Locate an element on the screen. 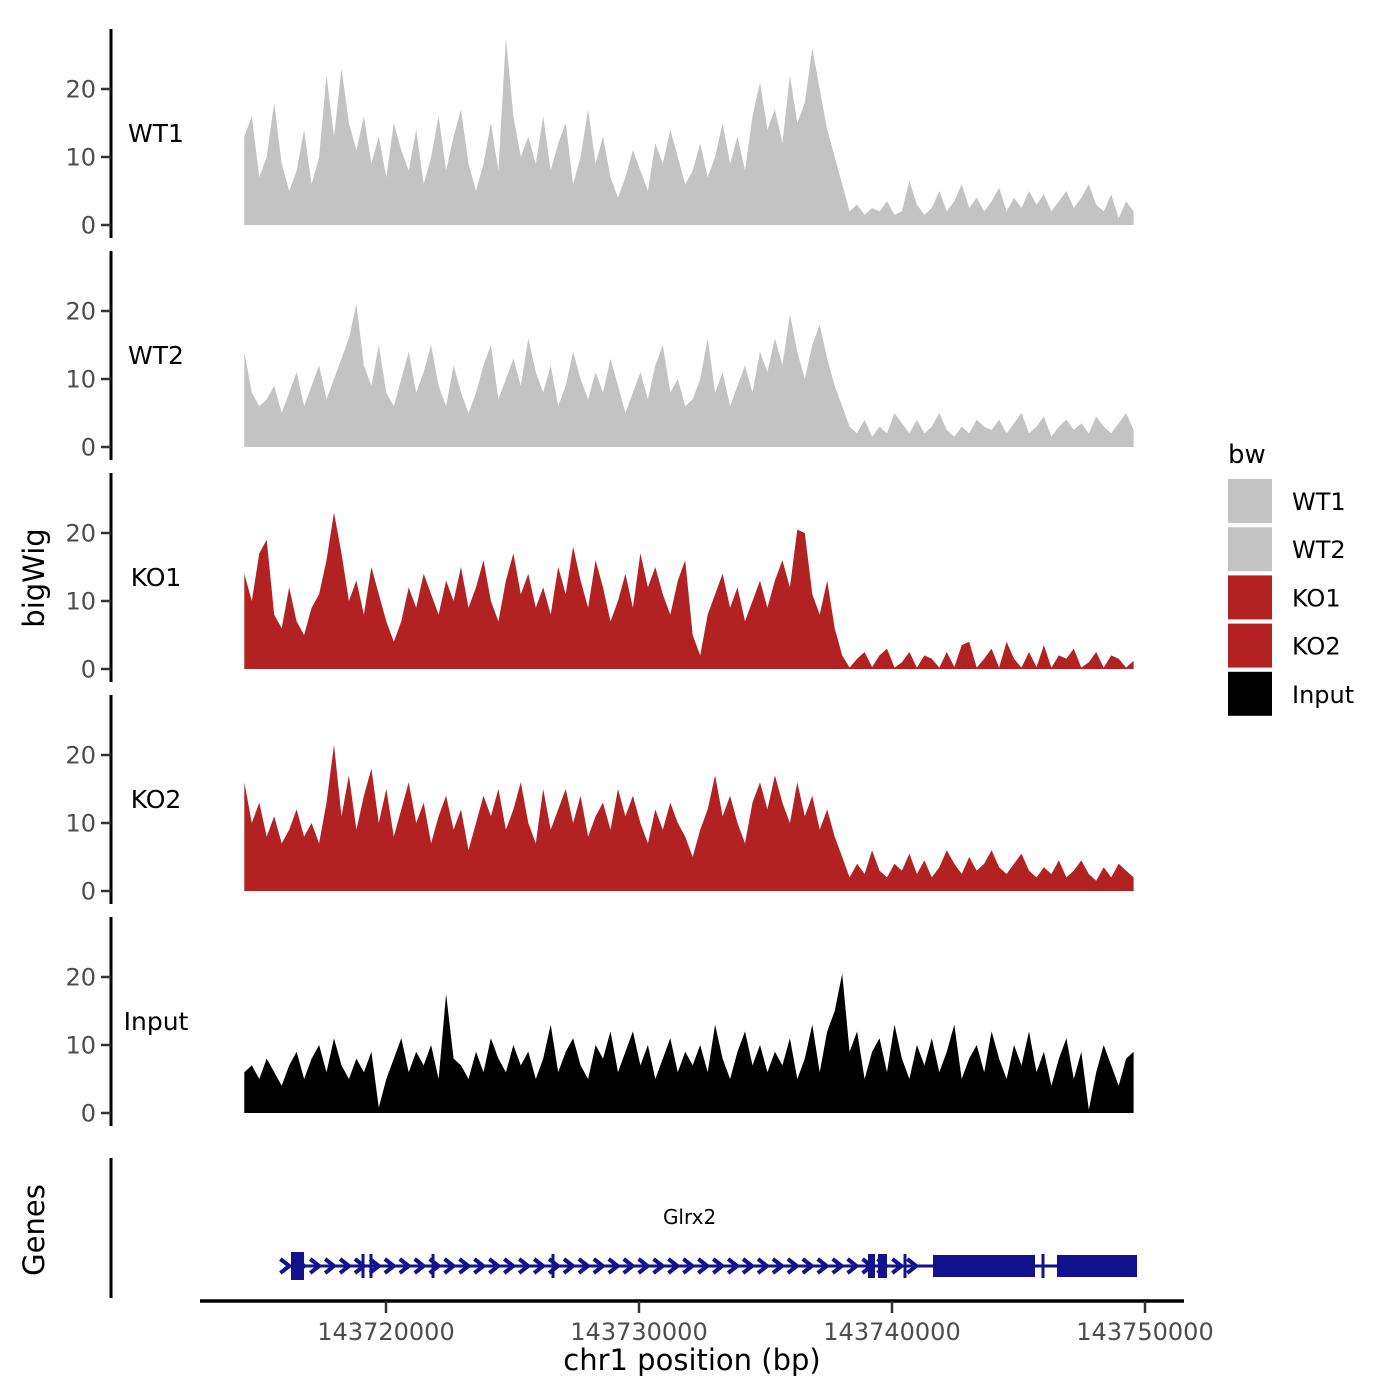 Image resolution: width=1400 pixels, height=1400 pixels. legend-label-WT2: WT2 is located at coordinates (1319, 550).